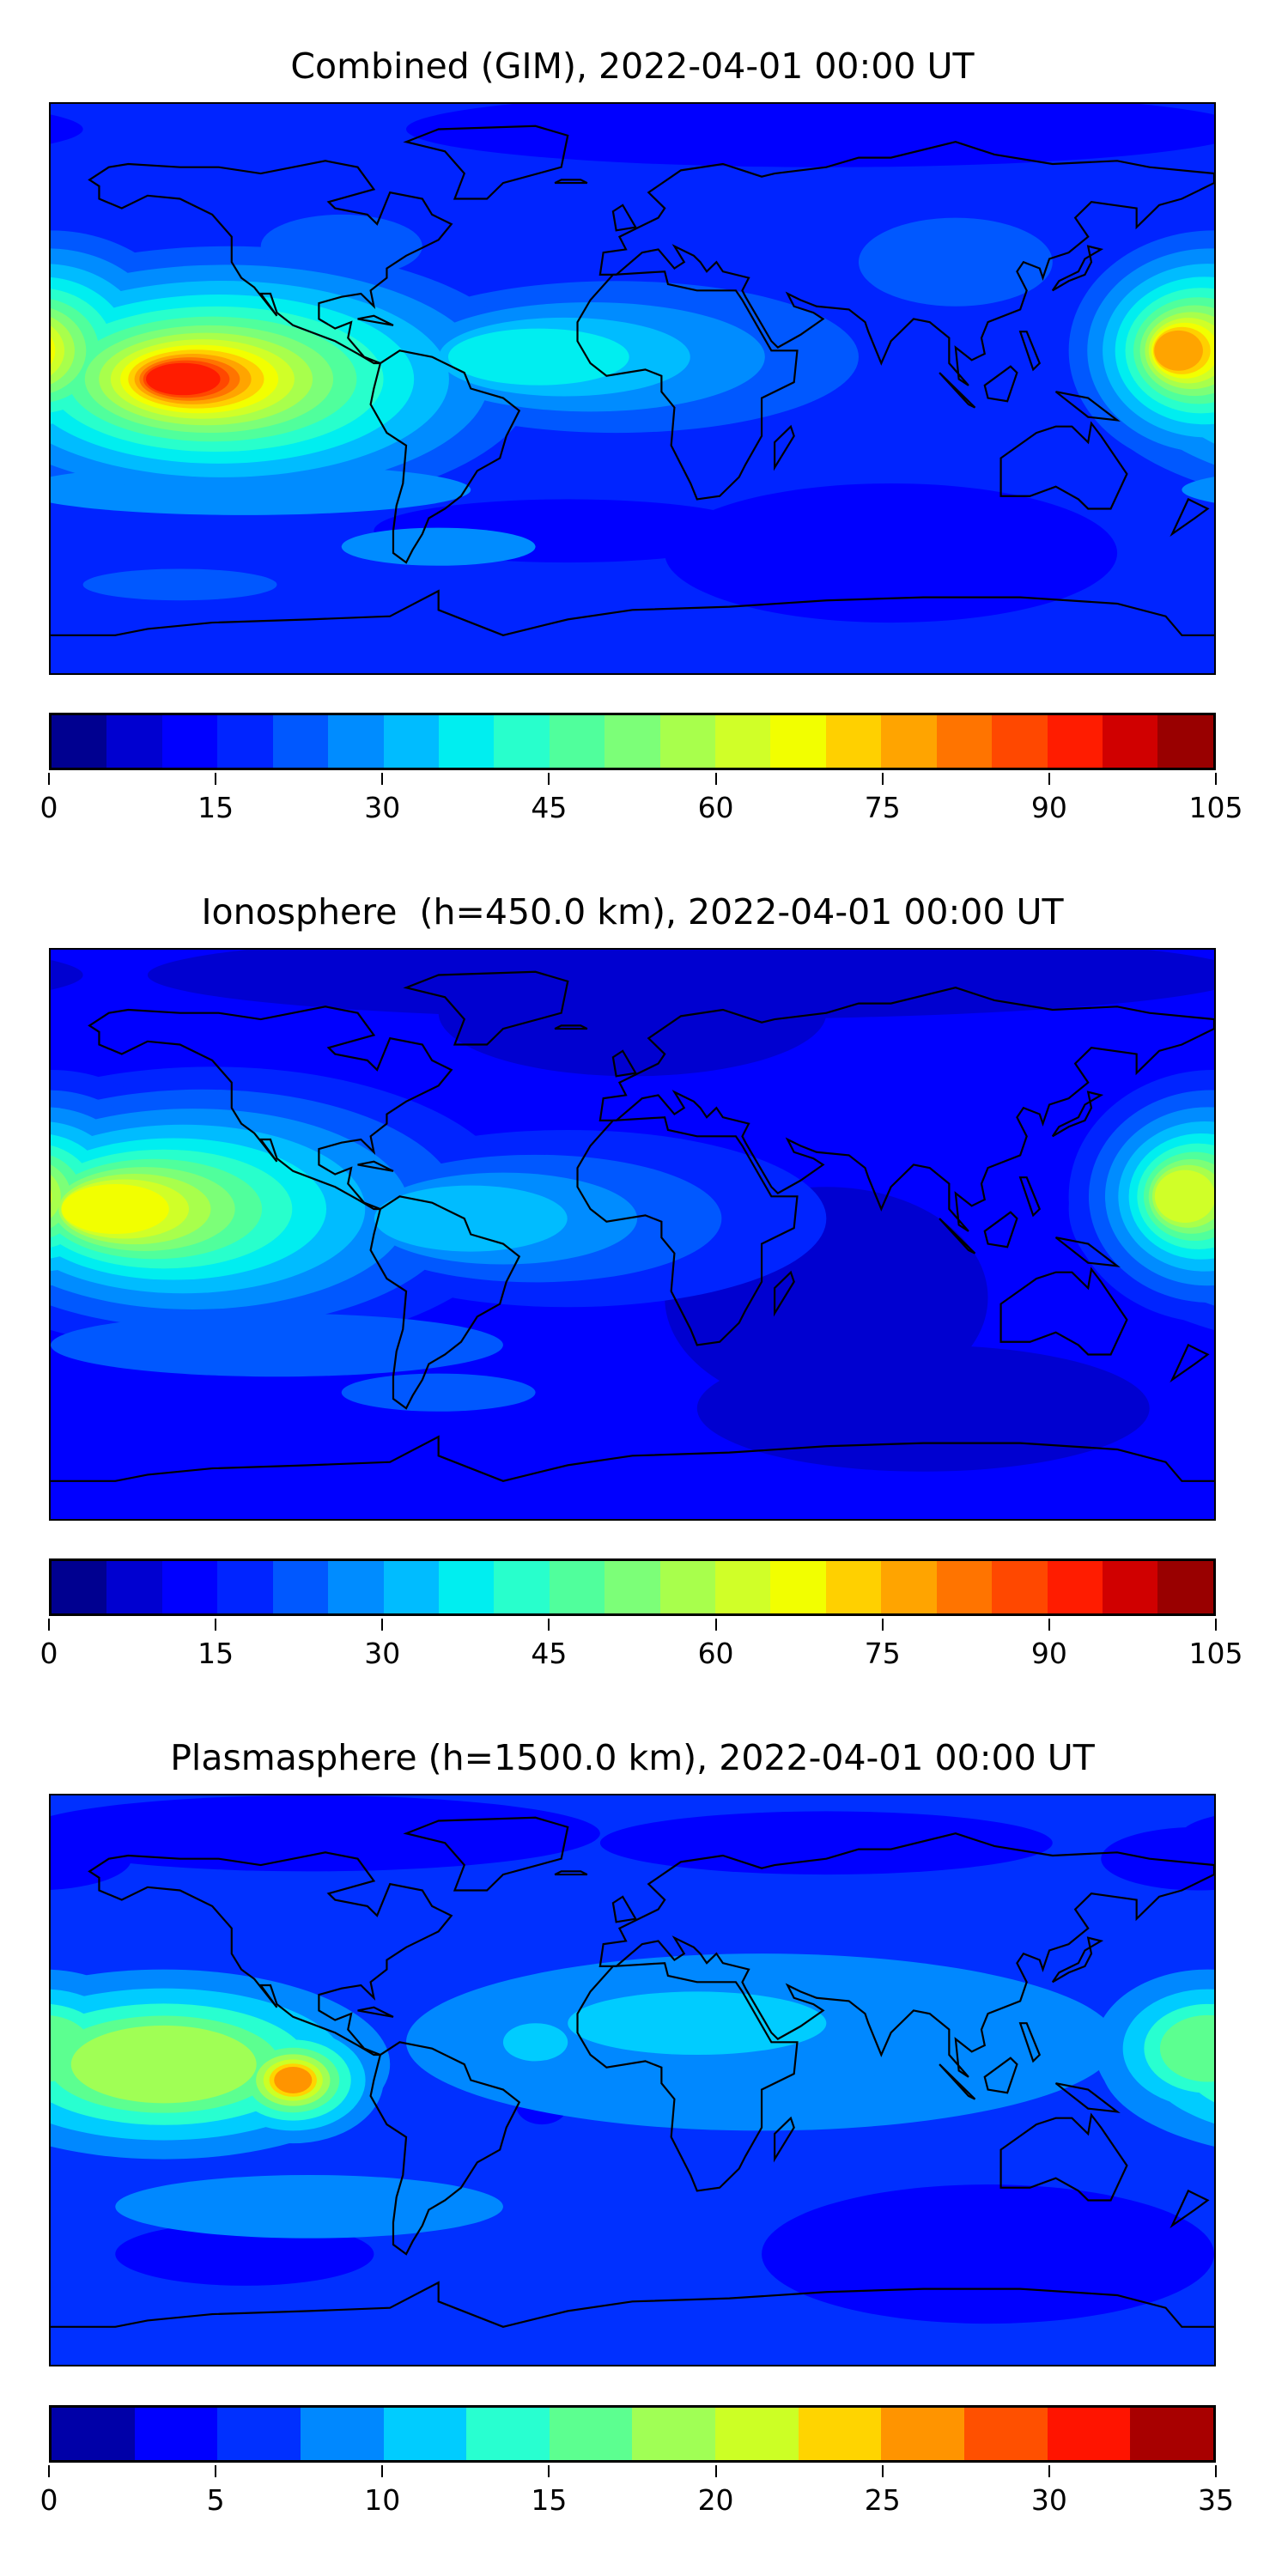 This screenshot has height=2576, width=1288. I want to click on tick-label: 0, so click(48, 808).